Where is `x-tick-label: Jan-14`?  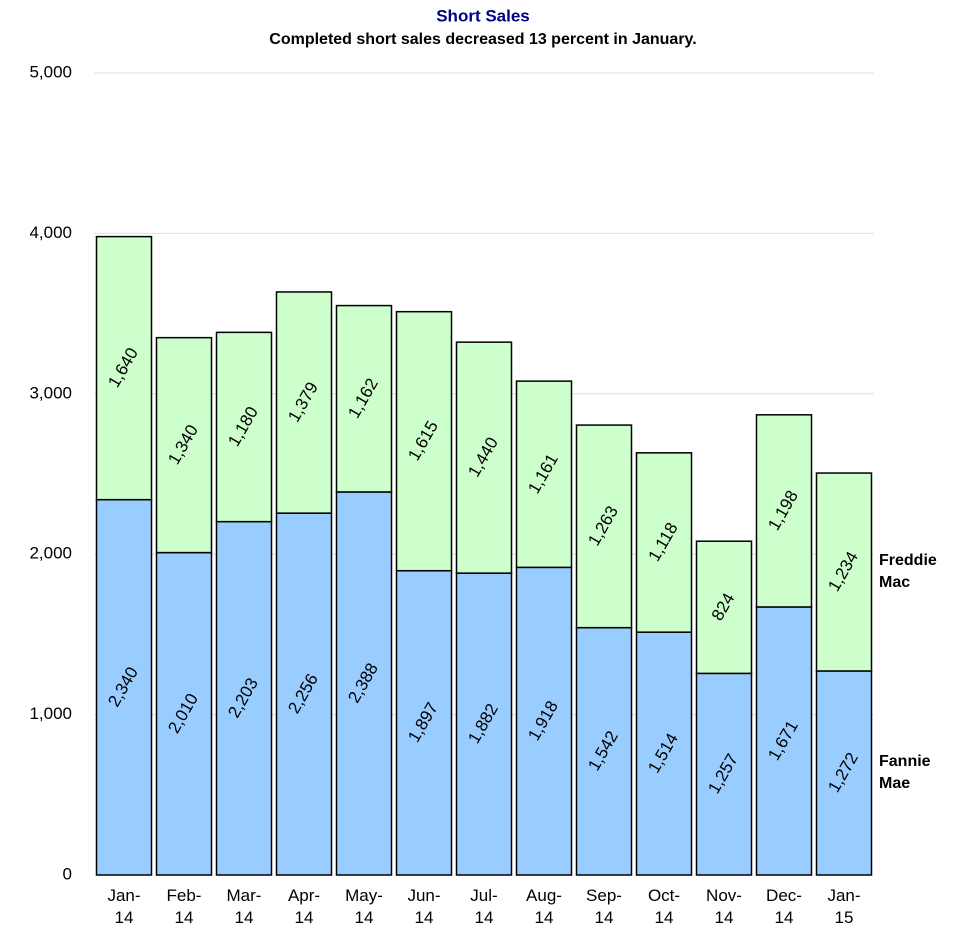
x-tick-label: Jan-14 is located at coordinates (123, 906).